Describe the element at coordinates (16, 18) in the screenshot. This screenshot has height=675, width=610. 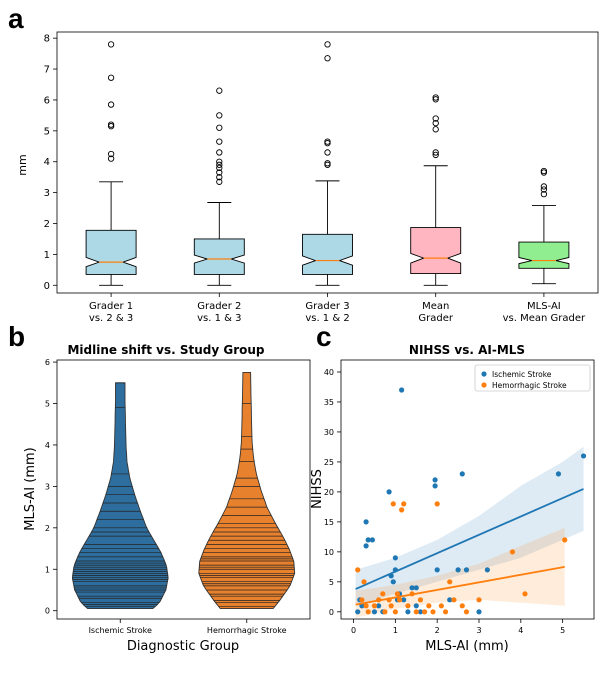
I see `panel-letter-a: a` at that location.